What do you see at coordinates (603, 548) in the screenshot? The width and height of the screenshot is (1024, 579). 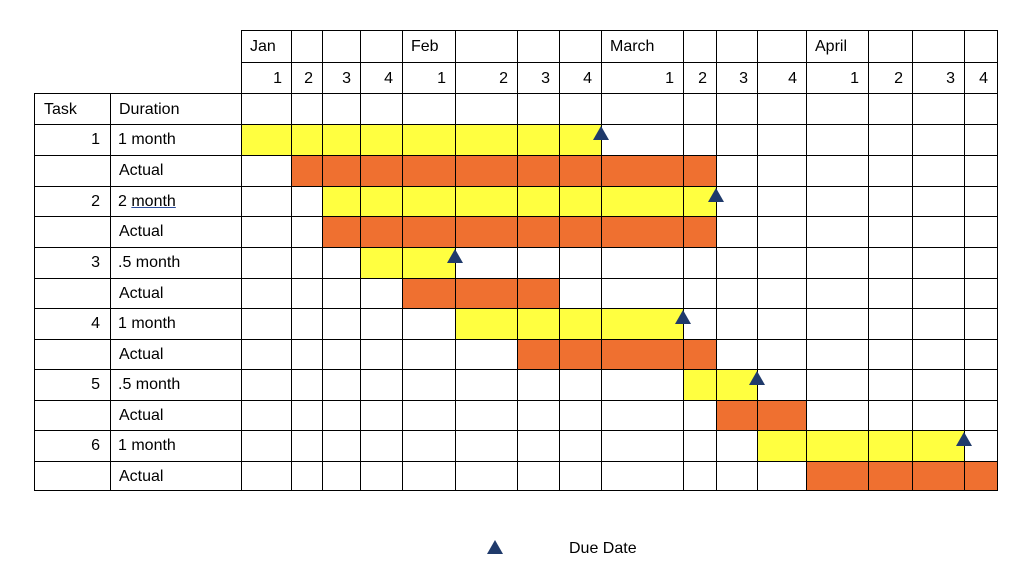 I see `legend-label: Due Date` at bounding box center [603, 548].